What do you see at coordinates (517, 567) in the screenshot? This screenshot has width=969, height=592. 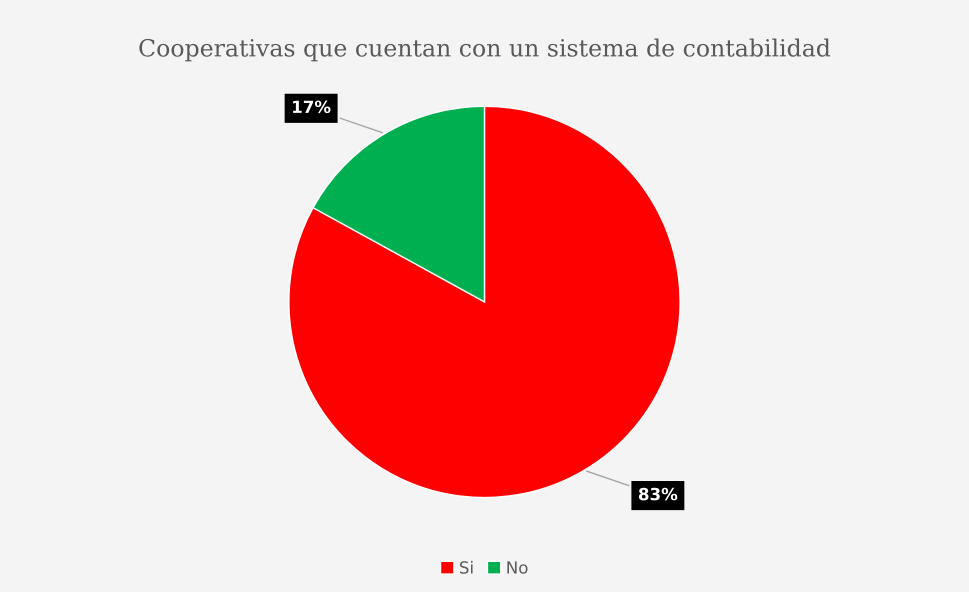 I see `legend-label: No` at bounding box center [517, 567].